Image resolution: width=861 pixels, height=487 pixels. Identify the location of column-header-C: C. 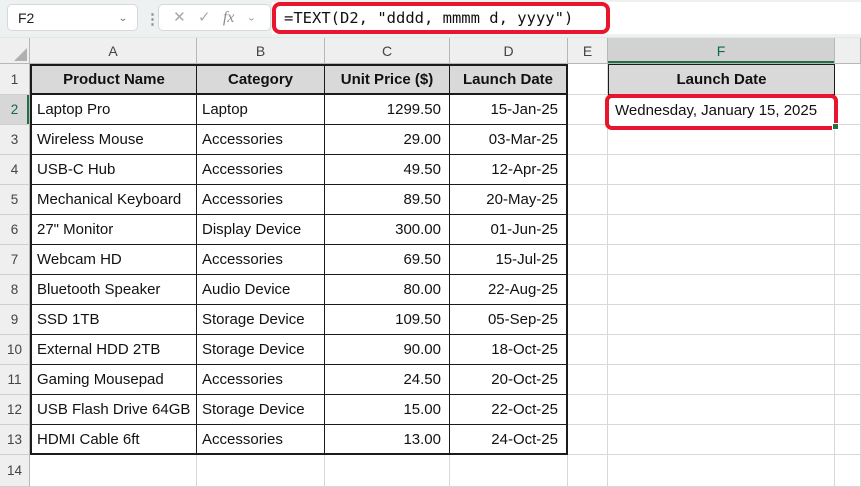
(387, 51).